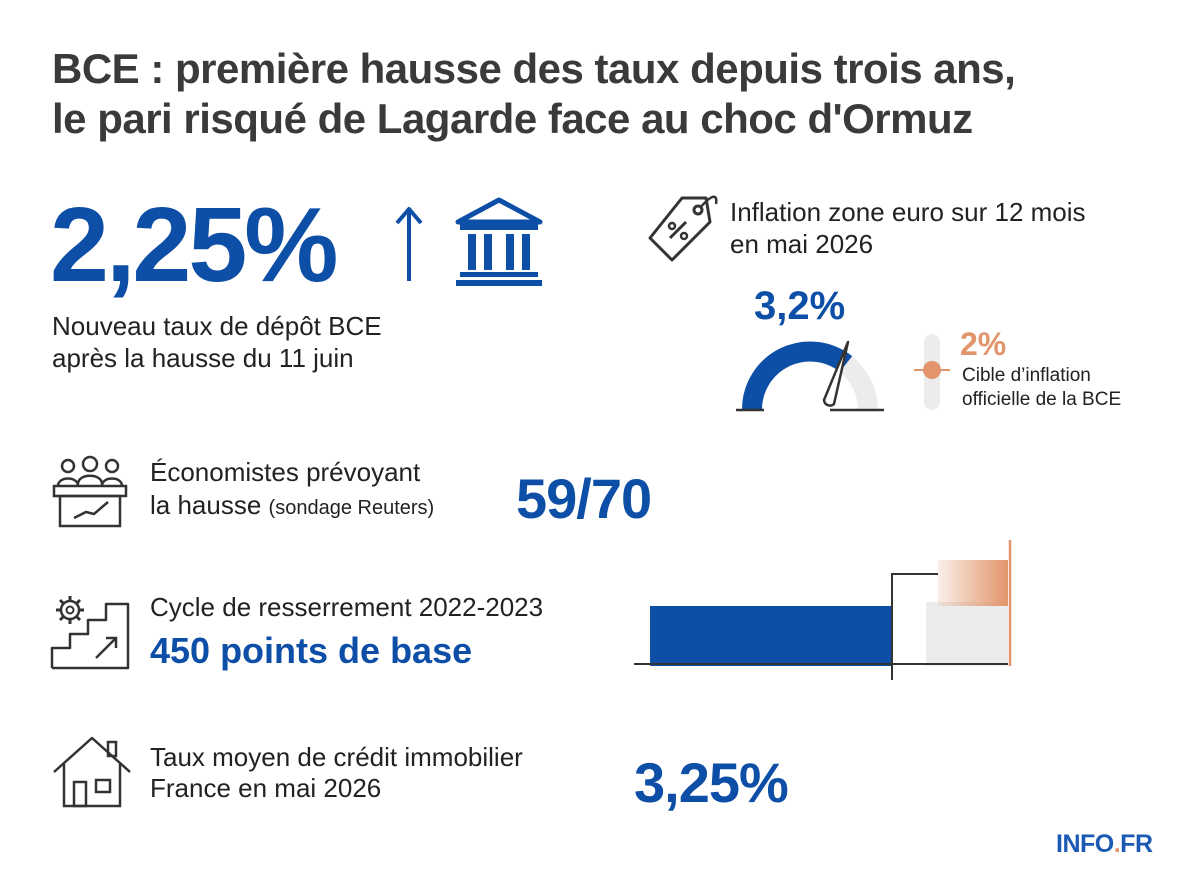  Describe the element at coordinates (810, 376) in the screenshot. I see `gauge-icon` at that location.